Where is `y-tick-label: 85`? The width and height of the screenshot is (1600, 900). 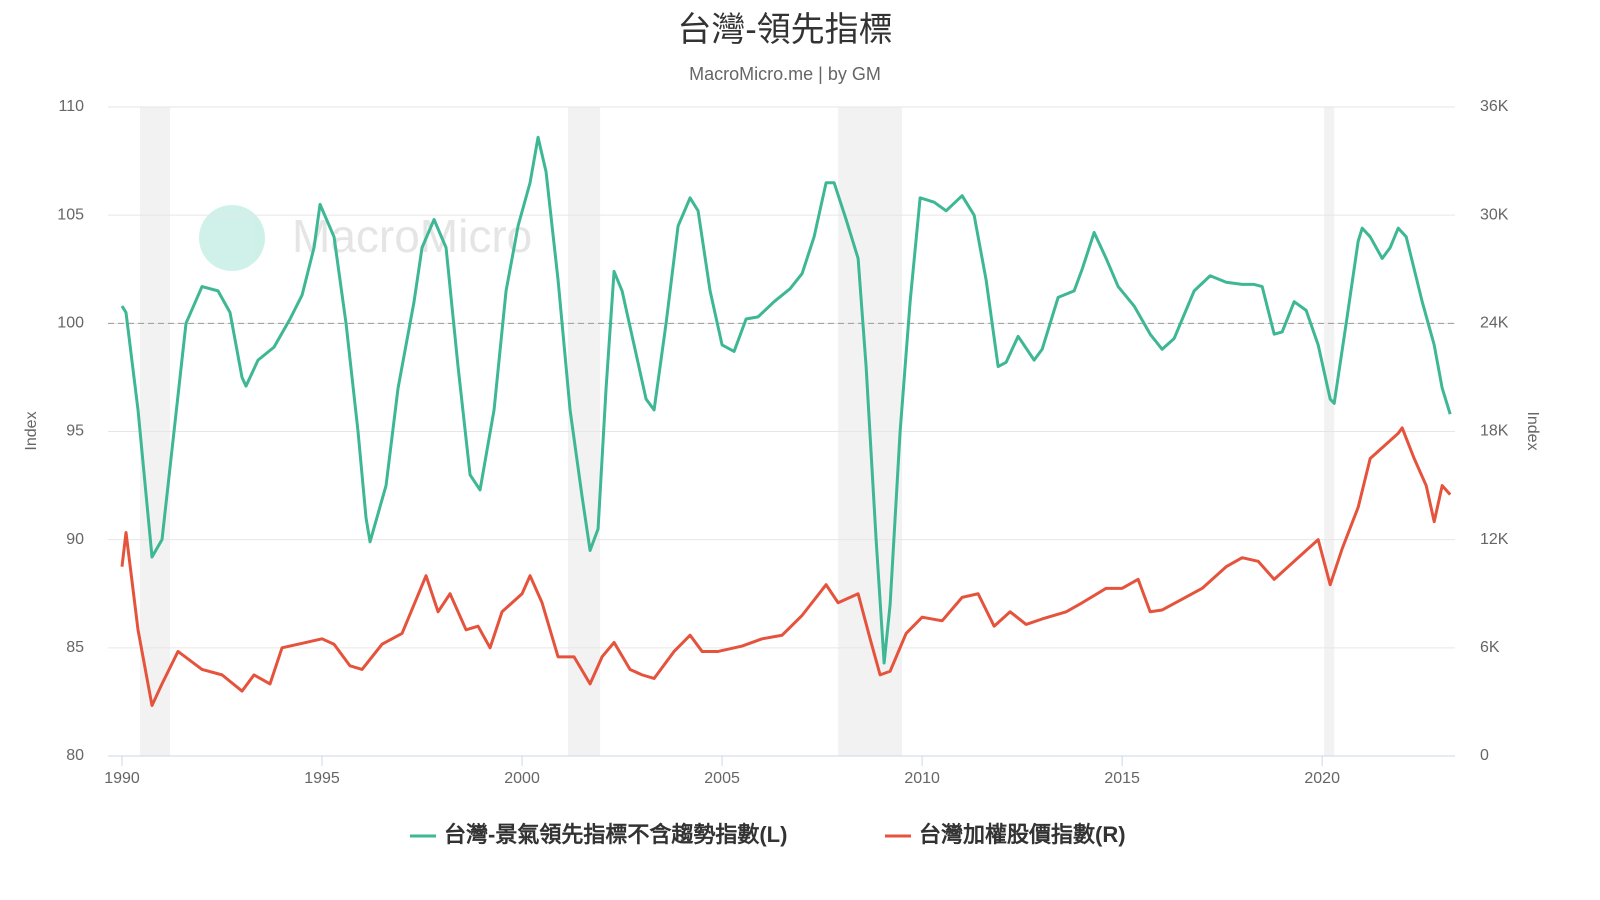
y-tick-label: 85 is located at coordinates (75, 647).